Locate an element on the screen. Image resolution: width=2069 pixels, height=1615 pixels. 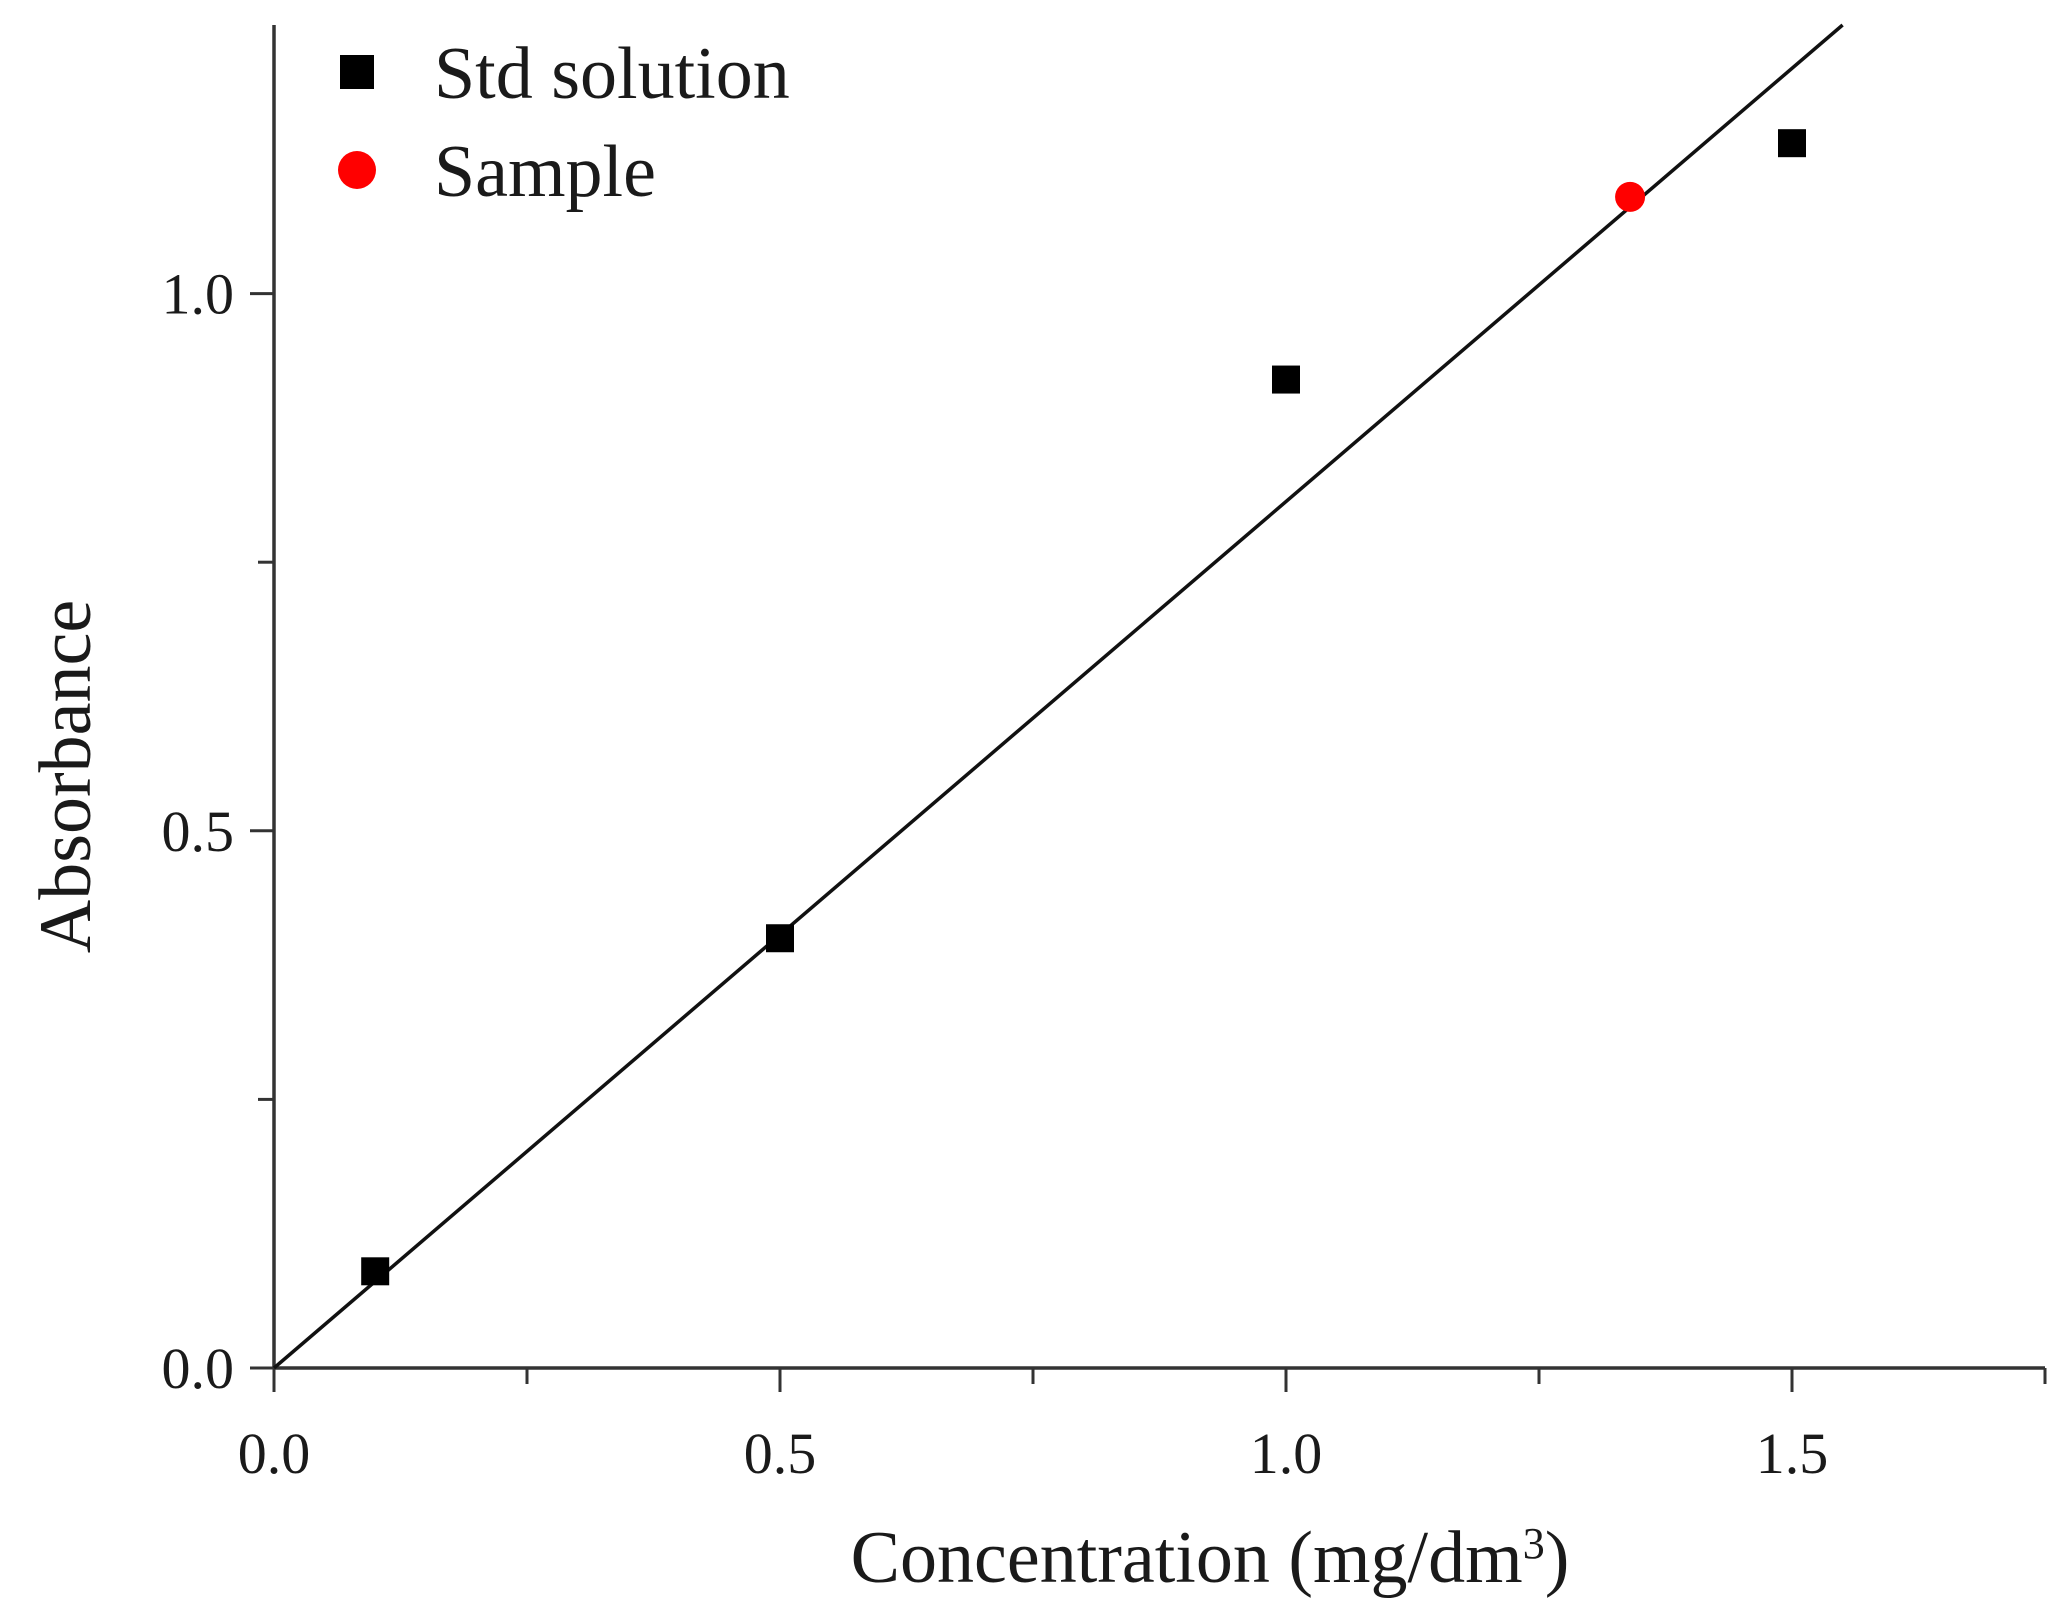
y-tick-label: 0.0 is located at coordinates (198, 1368).